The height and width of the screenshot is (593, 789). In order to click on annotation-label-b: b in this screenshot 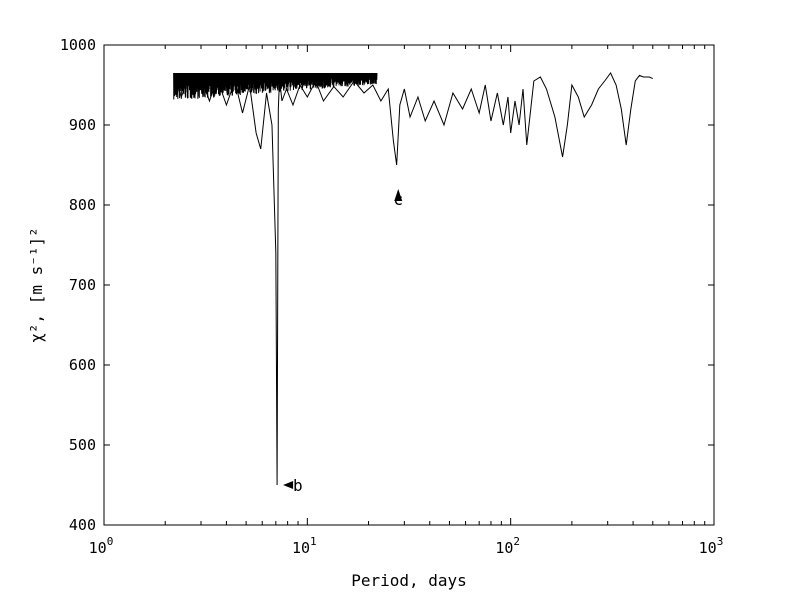, I will do `click(298, 485)`.